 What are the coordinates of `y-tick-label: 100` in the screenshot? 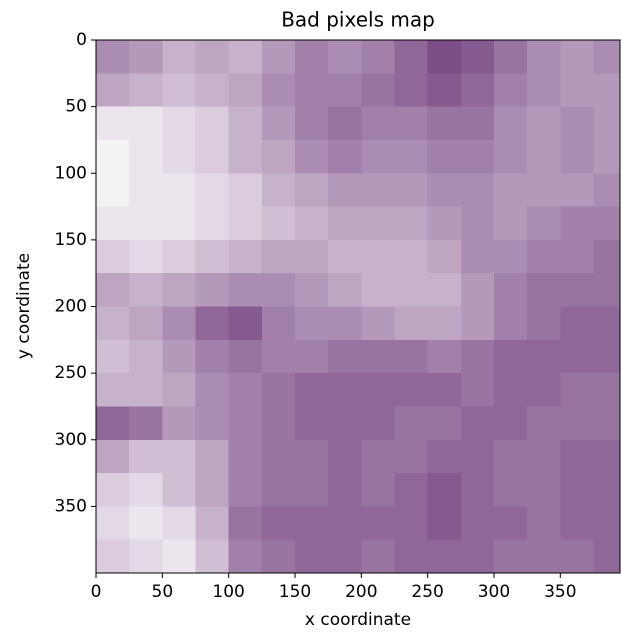 It's located at (71, 173).